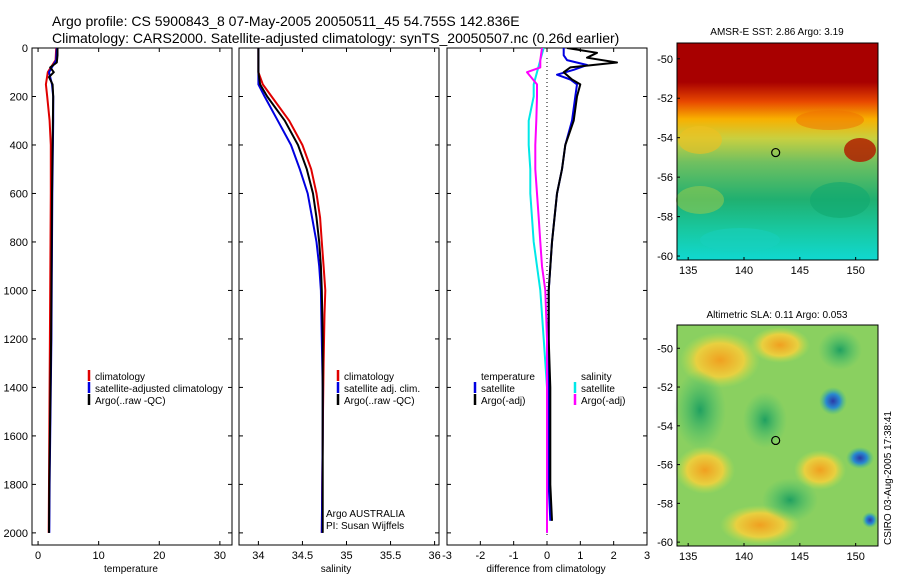 This screenshot has height=580, width=900. I want to click on difference-xlabel: difference from climatology, so click(545, 569).